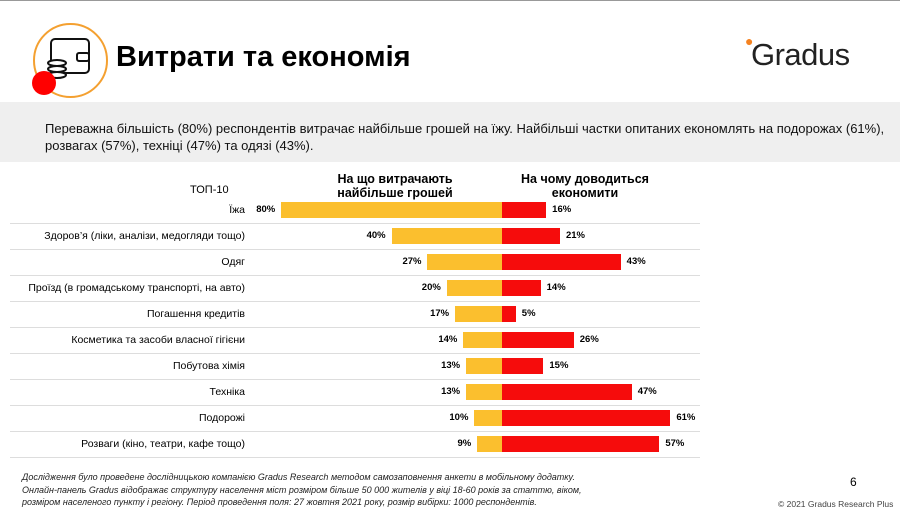 This screenshot has height=509, width=900. Describe the element at coordinates (440, 313) in the screenshot. I see `value-label-spend: 17%` at that location.